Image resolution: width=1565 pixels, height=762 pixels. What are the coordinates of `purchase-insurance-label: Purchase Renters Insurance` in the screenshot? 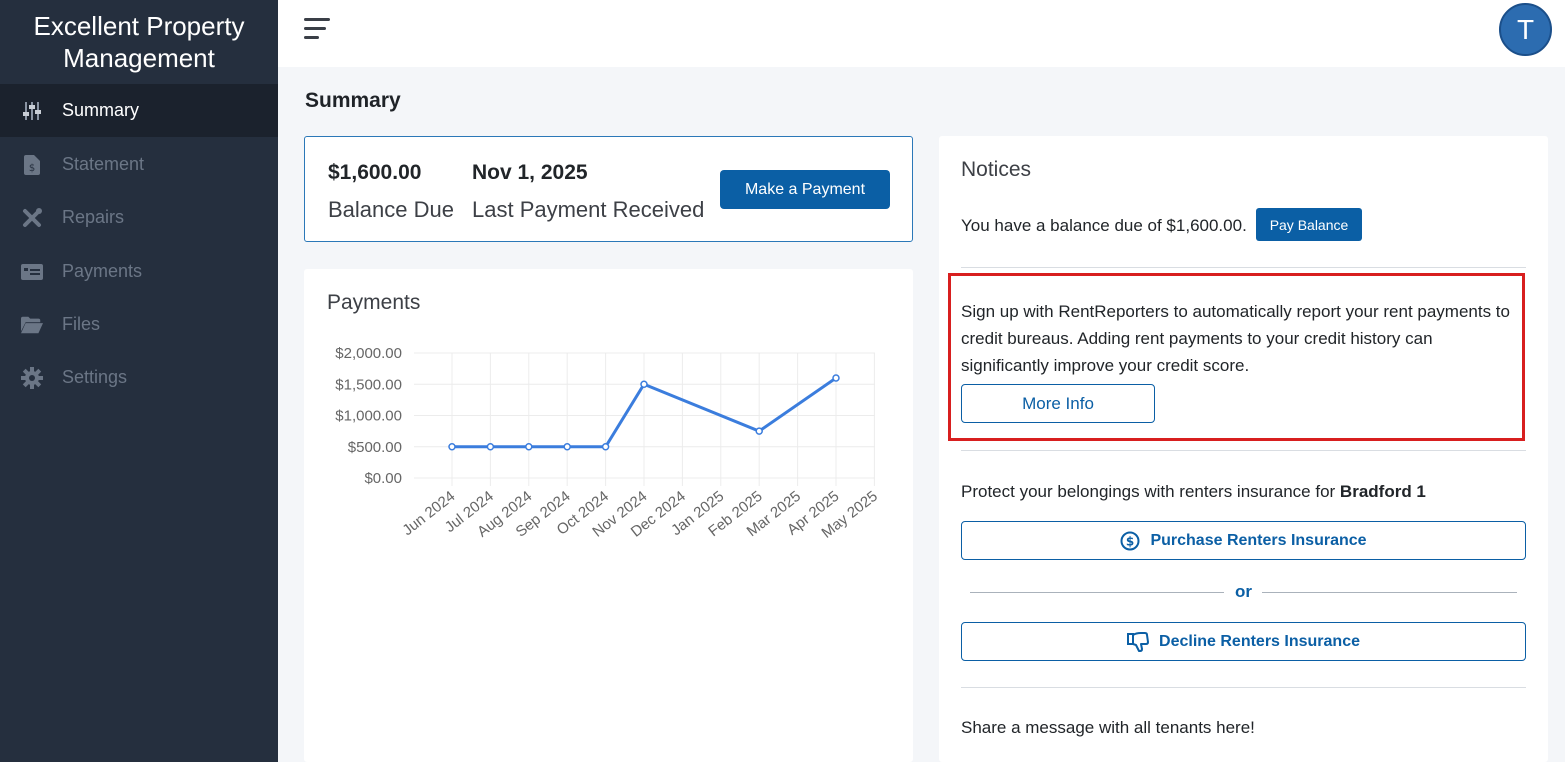 It's located at (1258, 540).